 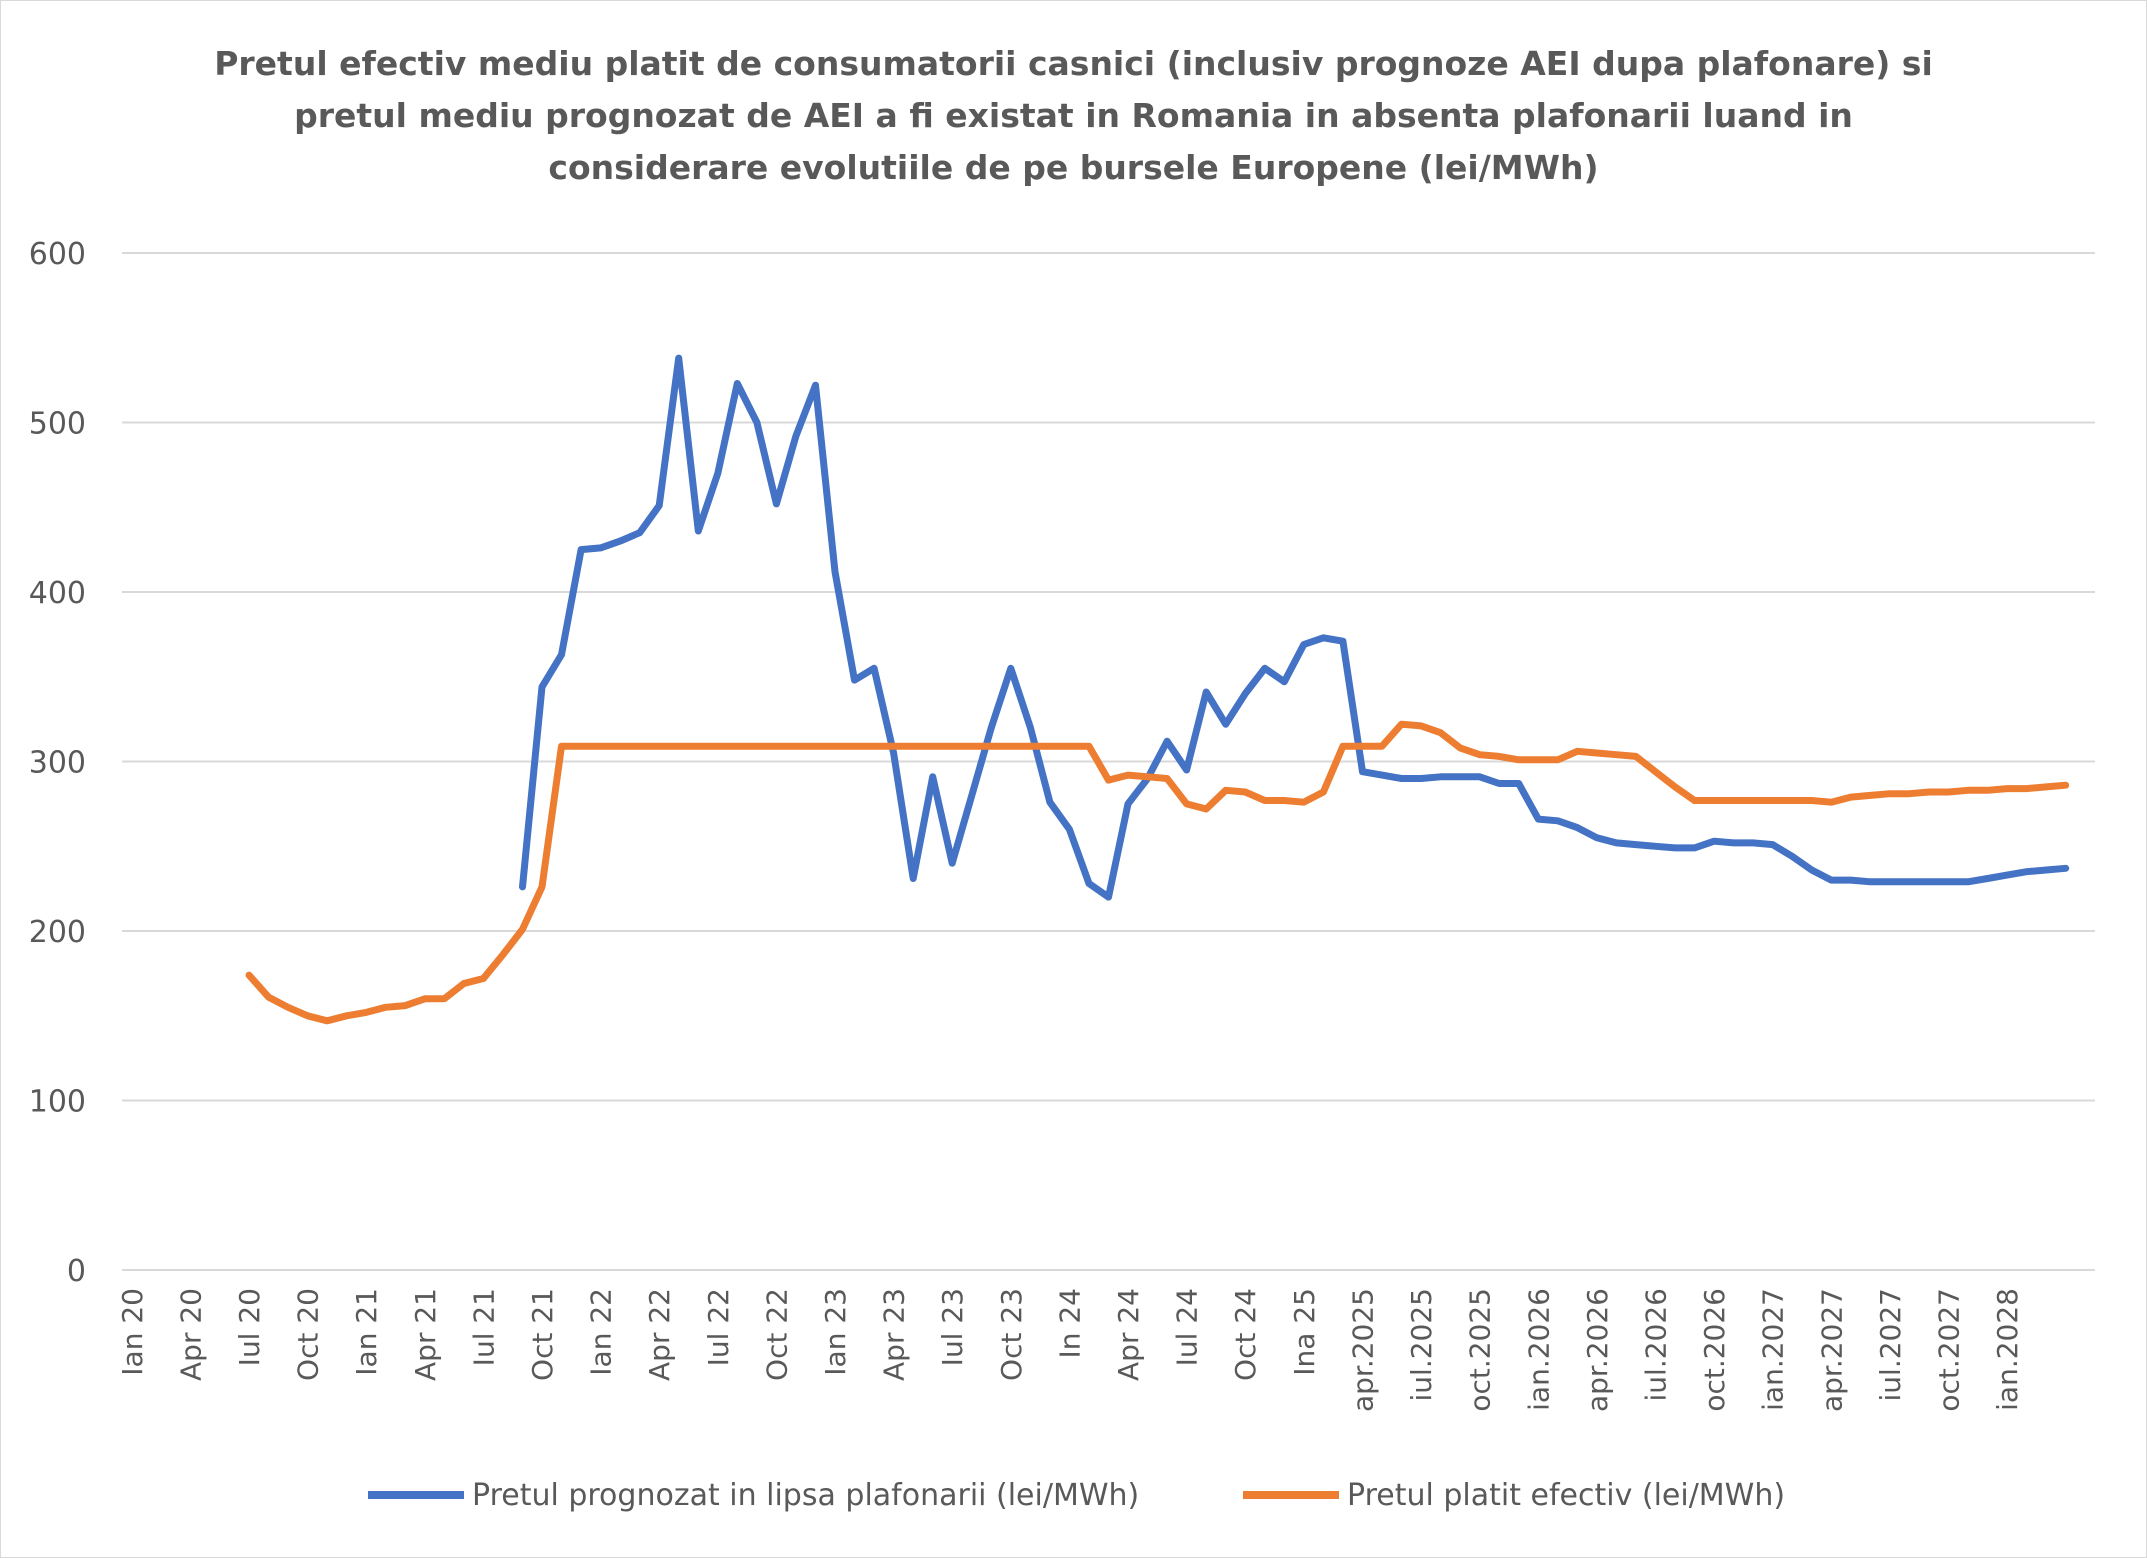 What do you see at coordinates (483, 1327) in the screenshot?
I see `x-tick-label: Iul 21` at bounding box center [483, 1327].